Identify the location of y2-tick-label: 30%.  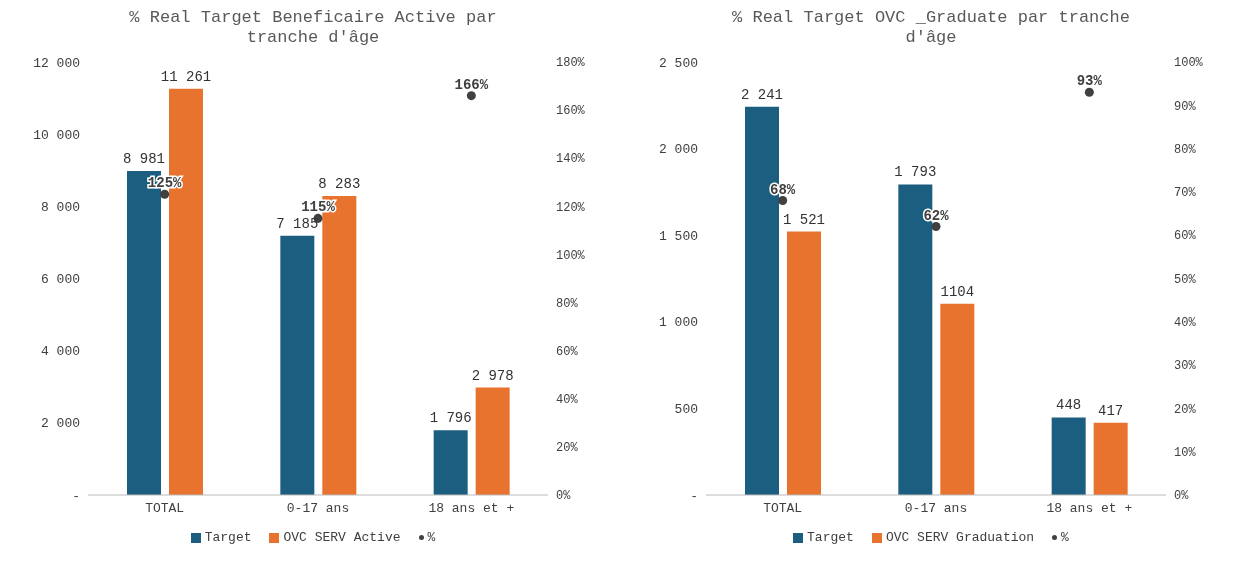
(1185, 366).